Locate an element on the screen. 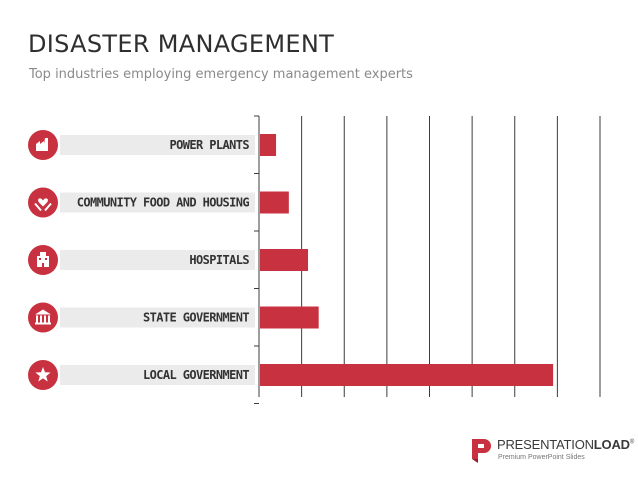 This screenshot has height=479, width=638. government-building-icon is located at coordinates (43, 317).